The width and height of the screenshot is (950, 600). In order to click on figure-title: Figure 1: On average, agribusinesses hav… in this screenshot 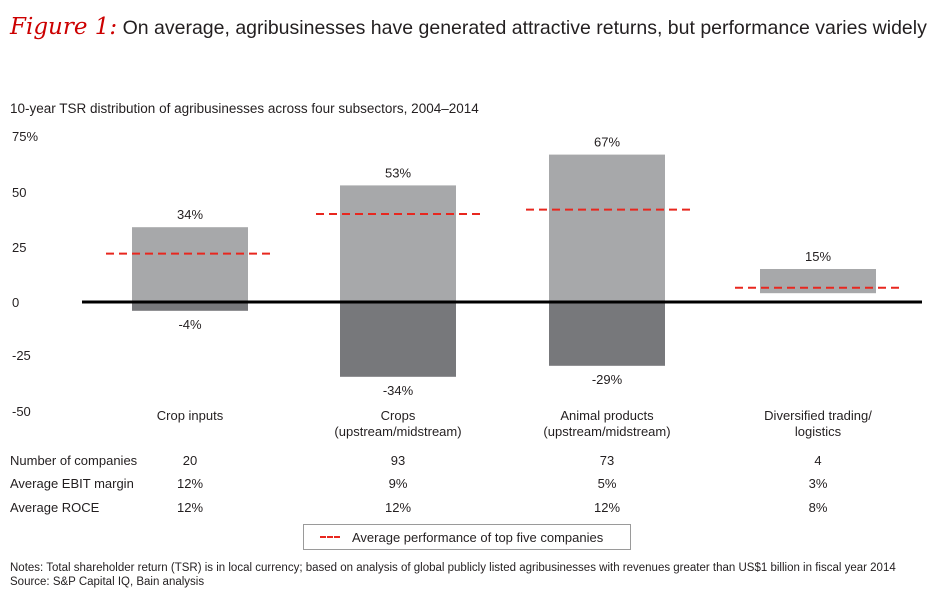, I will do `click(468, 27)`.